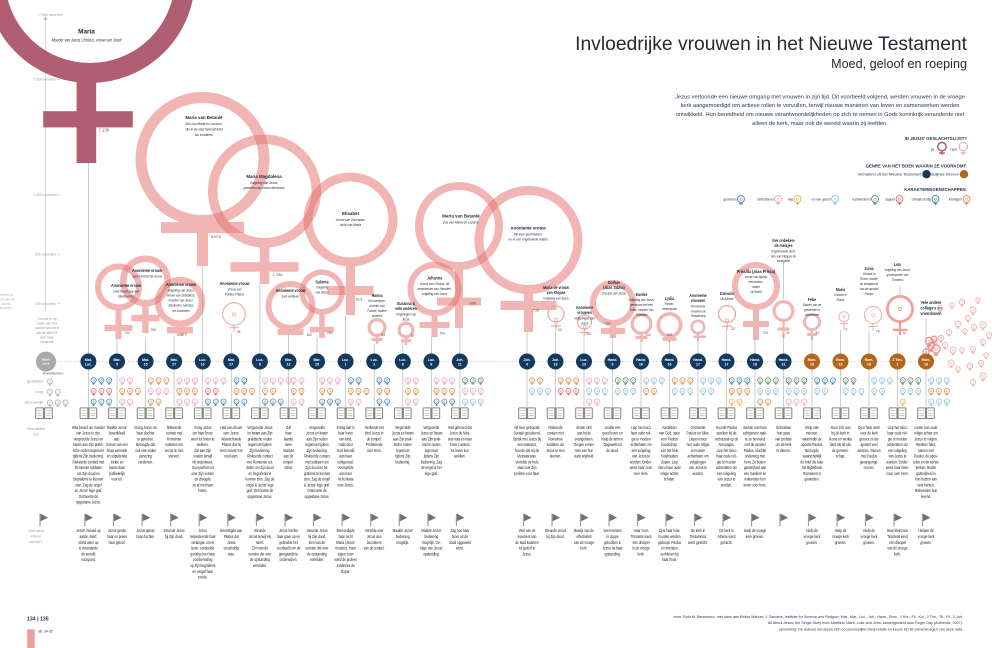 This screenshot has height=648, width=992. Describe the element at coordinates (698, 531) in the screenshot. I see `svg-text: De kerk in` at that location.